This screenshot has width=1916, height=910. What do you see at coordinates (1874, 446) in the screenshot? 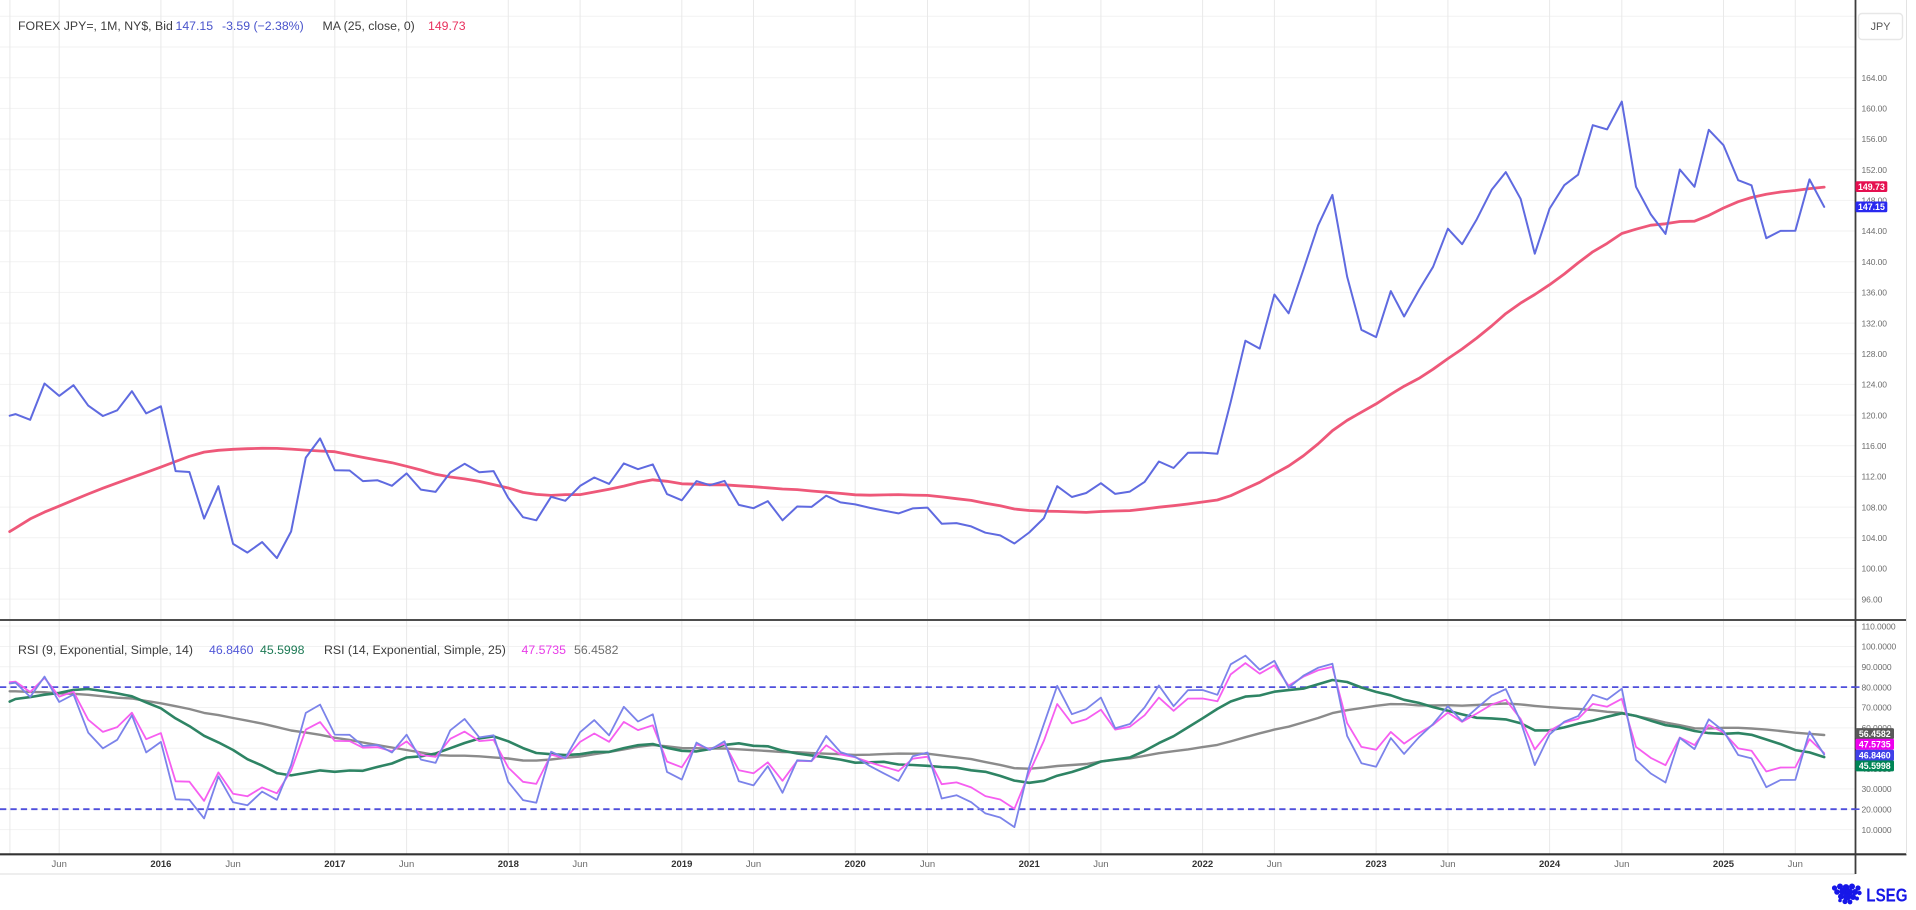
I see `svg-text: 116.00` at bounding box center [1874, 446].